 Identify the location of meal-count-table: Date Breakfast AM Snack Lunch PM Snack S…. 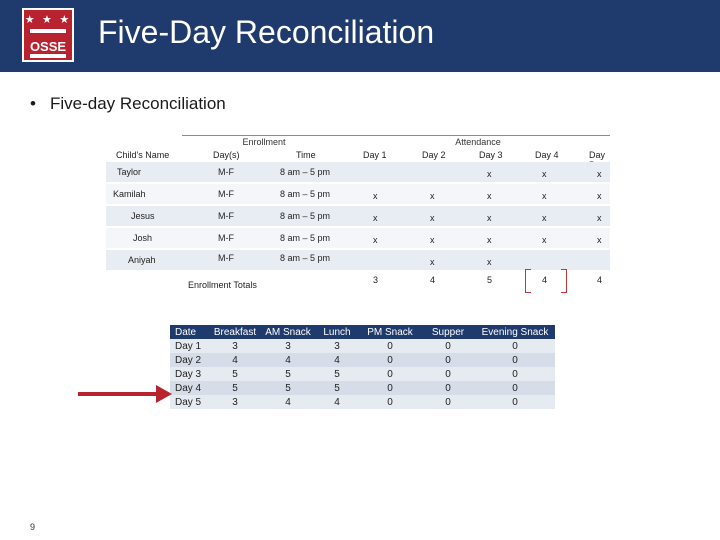
(362, 367).